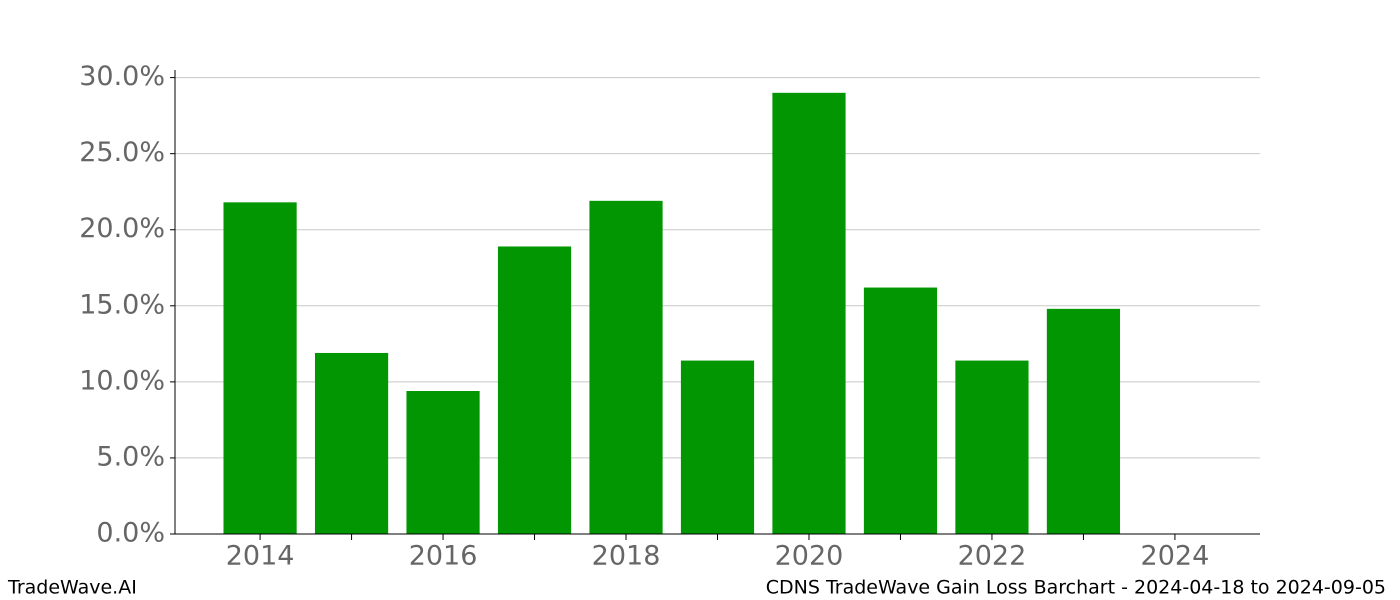  What do you see at coordinates (122, 228) in the screenshot?
I see `y-tick-label: 20.0%` at bounding box center [122, 228].